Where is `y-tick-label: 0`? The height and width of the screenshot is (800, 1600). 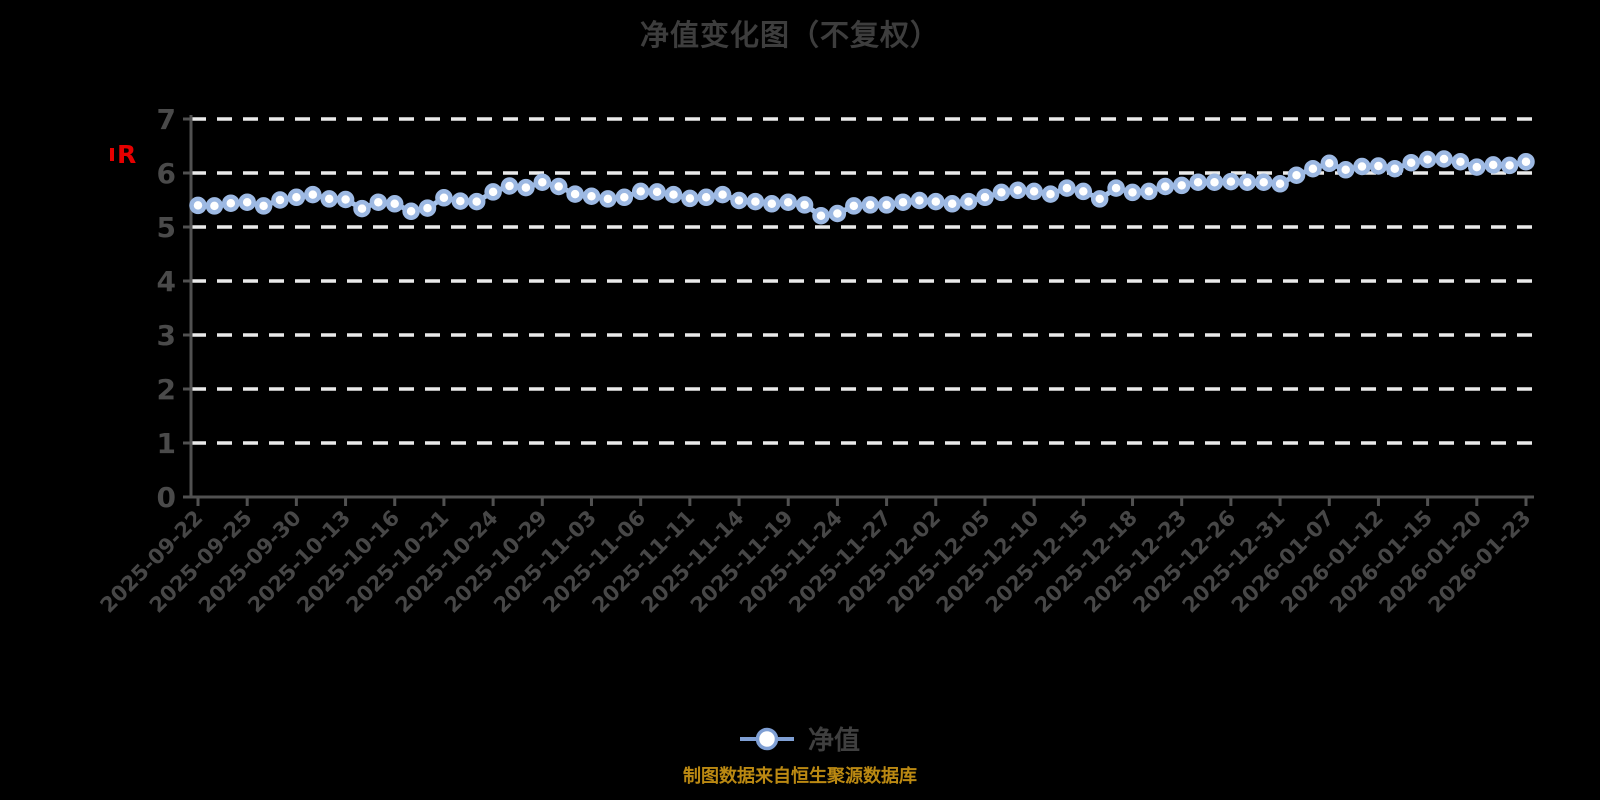
y-tick-label: 0 is located at coordinates (166, 497).